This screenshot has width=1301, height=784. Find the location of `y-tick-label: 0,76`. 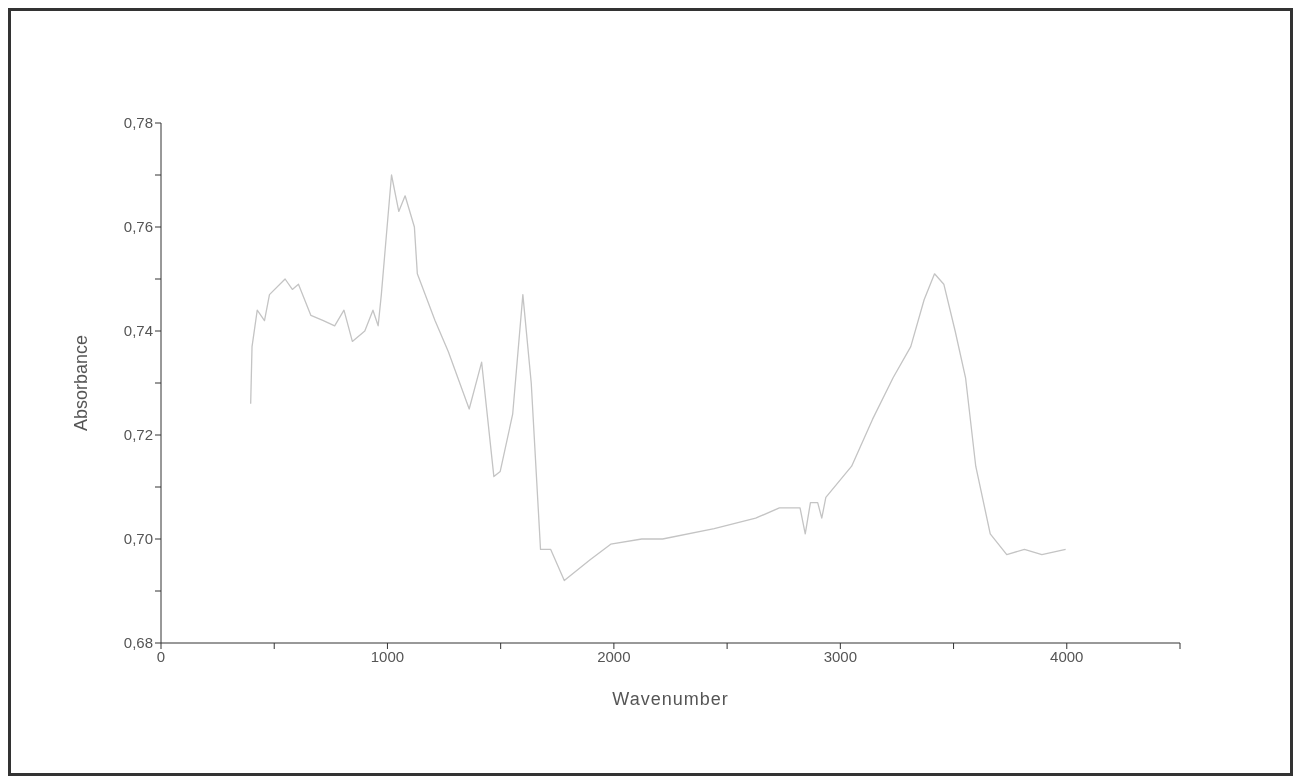

y-tick-label: 0,76 is located at coordinates (138, 227).